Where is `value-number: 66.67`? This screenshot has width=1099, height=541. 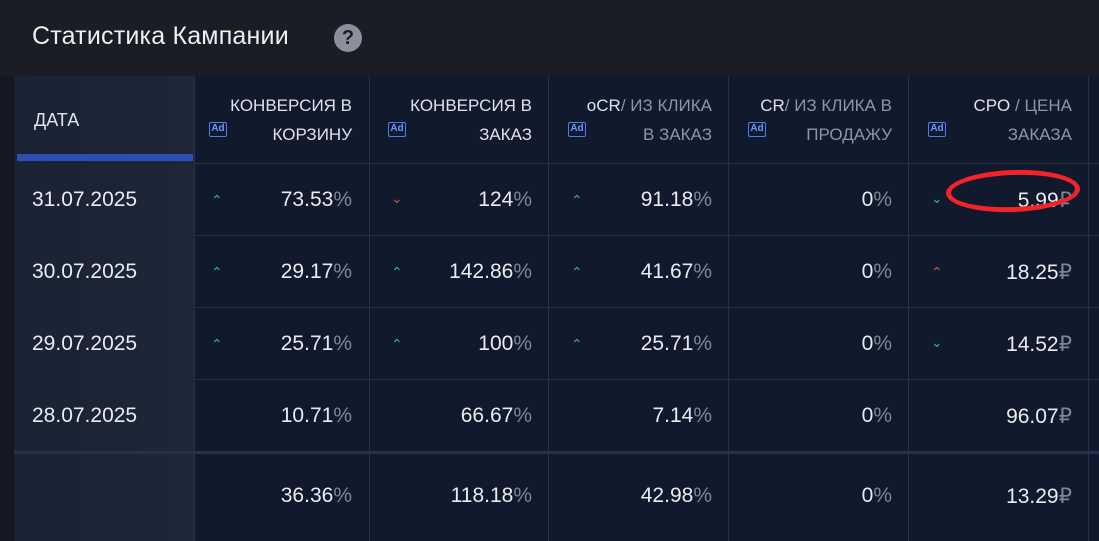 value-number: 66.67 is located at coordinates (487, 415).